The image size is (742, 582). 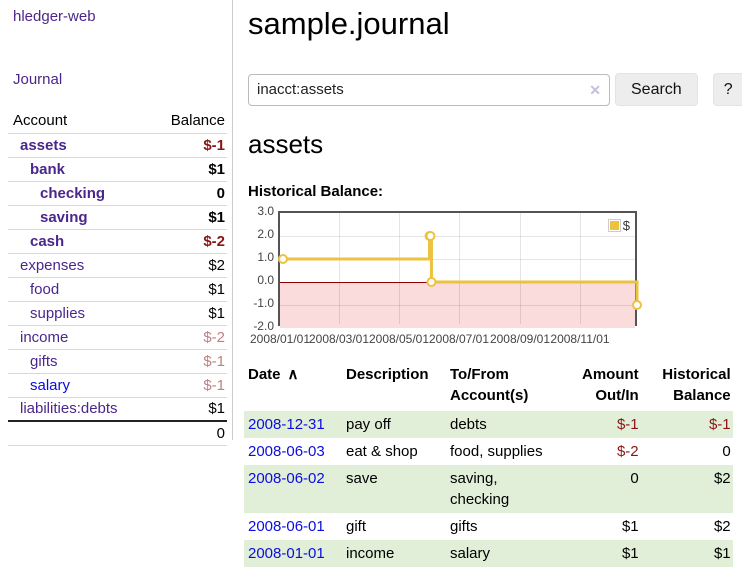 I want to click on account-row-cash: cash $-2, so click(x=117, y=241).